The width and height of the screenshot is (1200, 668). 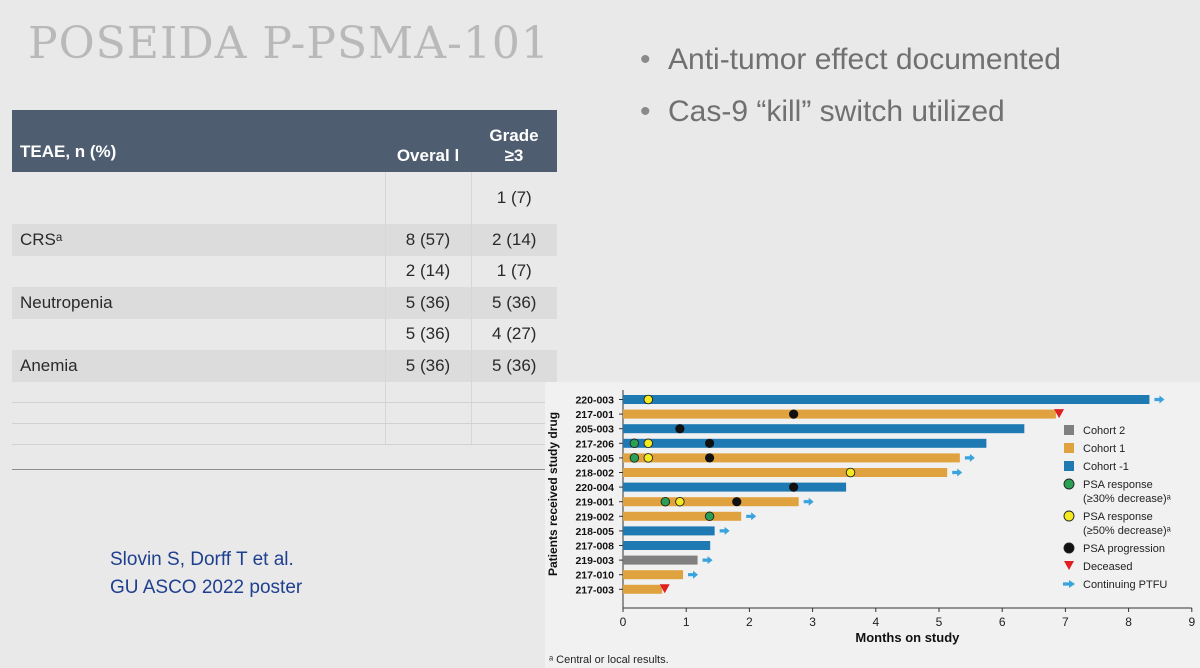 I want to click on table-row: 2 (14) 1 (7), so click(x=284, y=271).